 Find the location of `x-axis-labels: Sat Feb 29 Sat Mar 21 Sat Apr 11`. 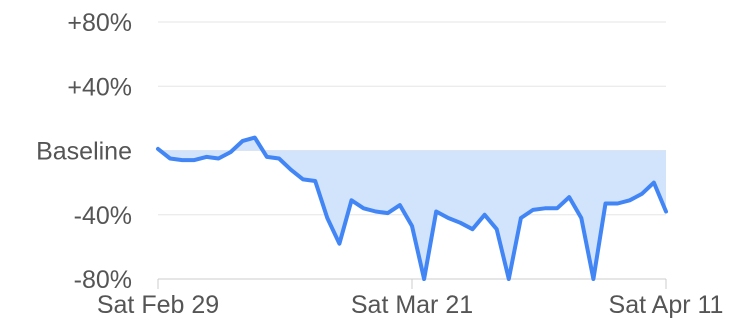

x-axis-labels: Sat Feb 29 Sat Mar 21 Sat Apr 11 is located at coordinates (410, 305).